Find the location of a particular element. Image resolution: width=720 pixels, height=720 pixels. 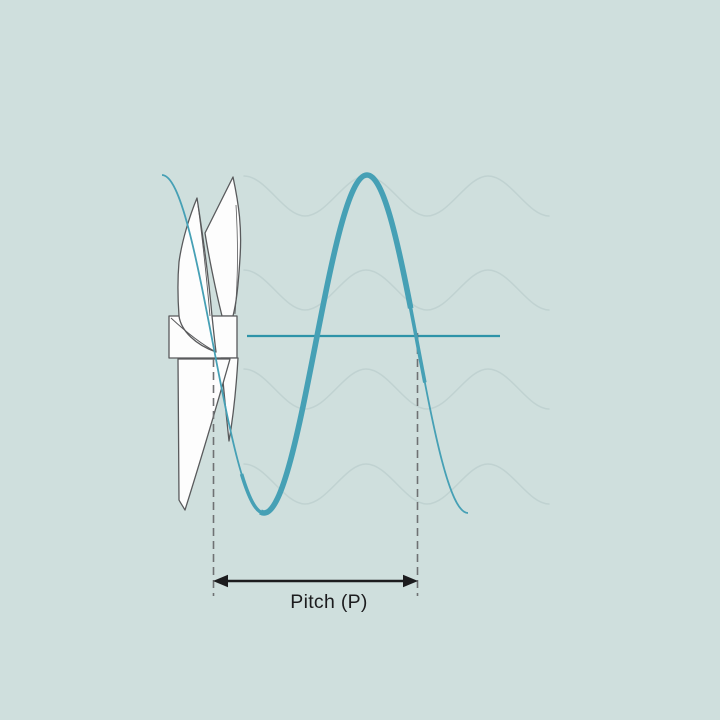

arrow-head-right is located at coordinates (410, 581).